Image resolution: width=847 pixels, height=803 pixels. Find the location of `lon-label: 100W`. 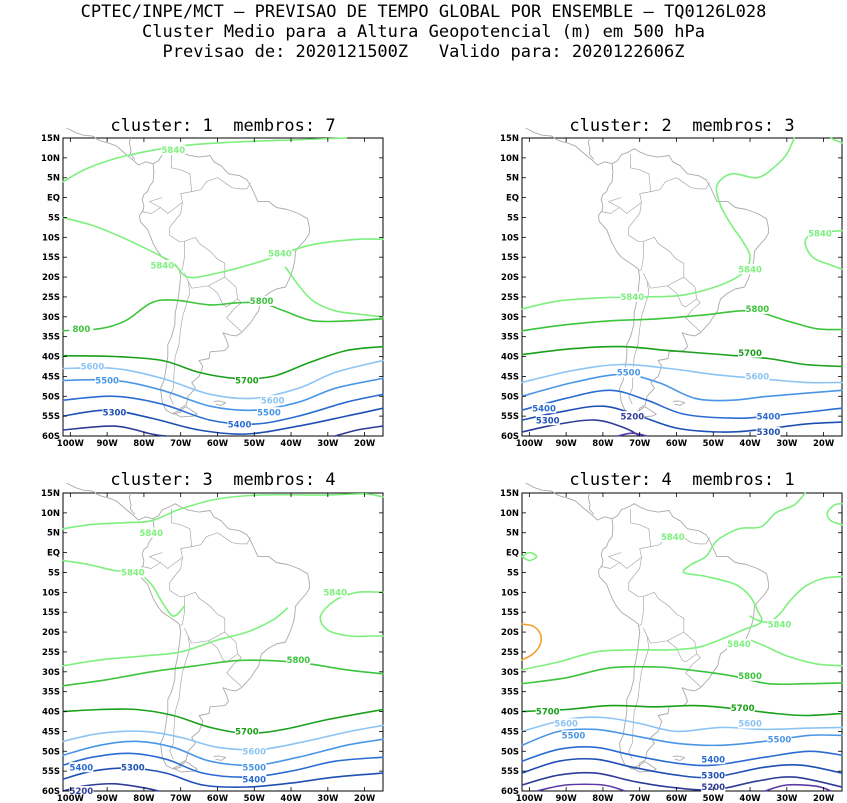

lon-label: 100W is located at coordinates (530, 444).